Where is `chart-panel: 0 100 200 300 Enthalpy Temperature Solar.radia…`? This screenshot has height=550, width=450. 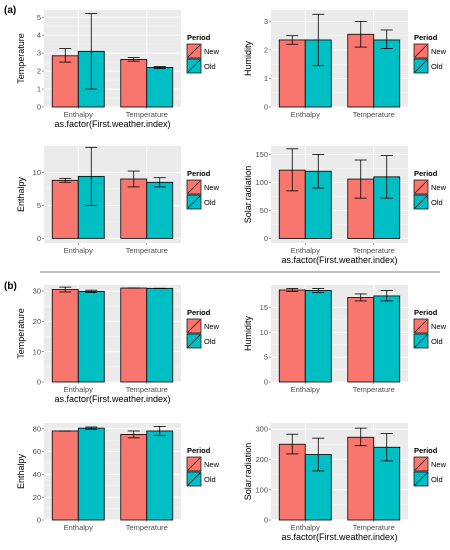
chart-panel: 0 100 200 300 Enthalpy Temperature Solar.radia… is located at coordinates (345, 482).